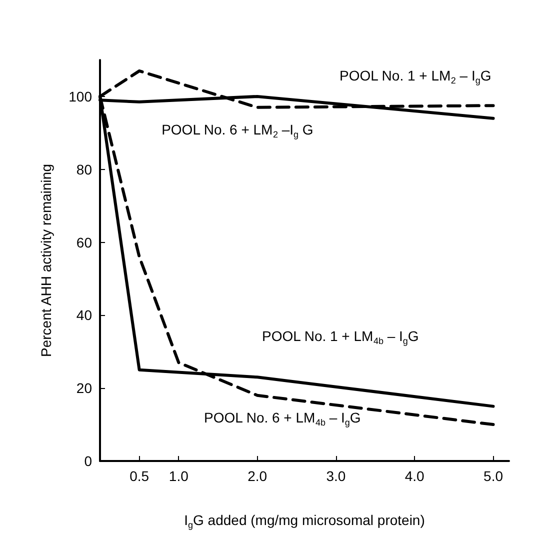  What do you see at coordinates (178, 476) in the screenshot?
I see `x-tick-label: 1.0` at bounding box center [178, 476].